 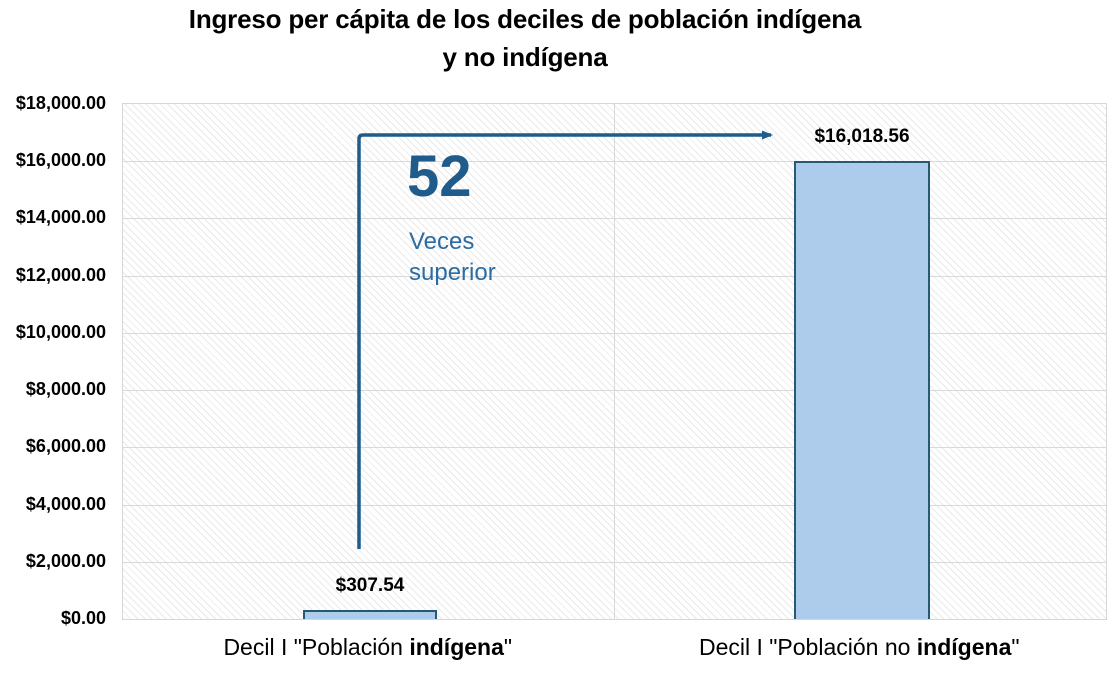 What do you see at coordinates (456, 647) in the screenshot?
I see `x-label-1-bold: indígena` at bounding box center [456, 647].